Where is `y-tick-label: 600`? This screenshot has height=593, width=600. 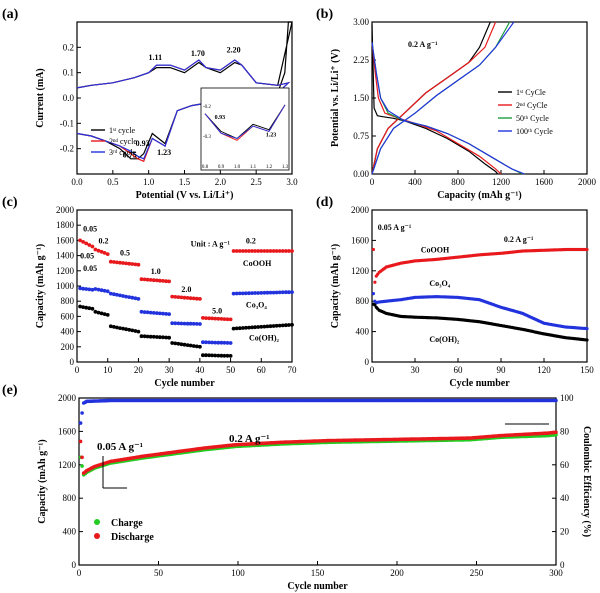 y-tick-label: 600 is located at coordinates (68, 316).